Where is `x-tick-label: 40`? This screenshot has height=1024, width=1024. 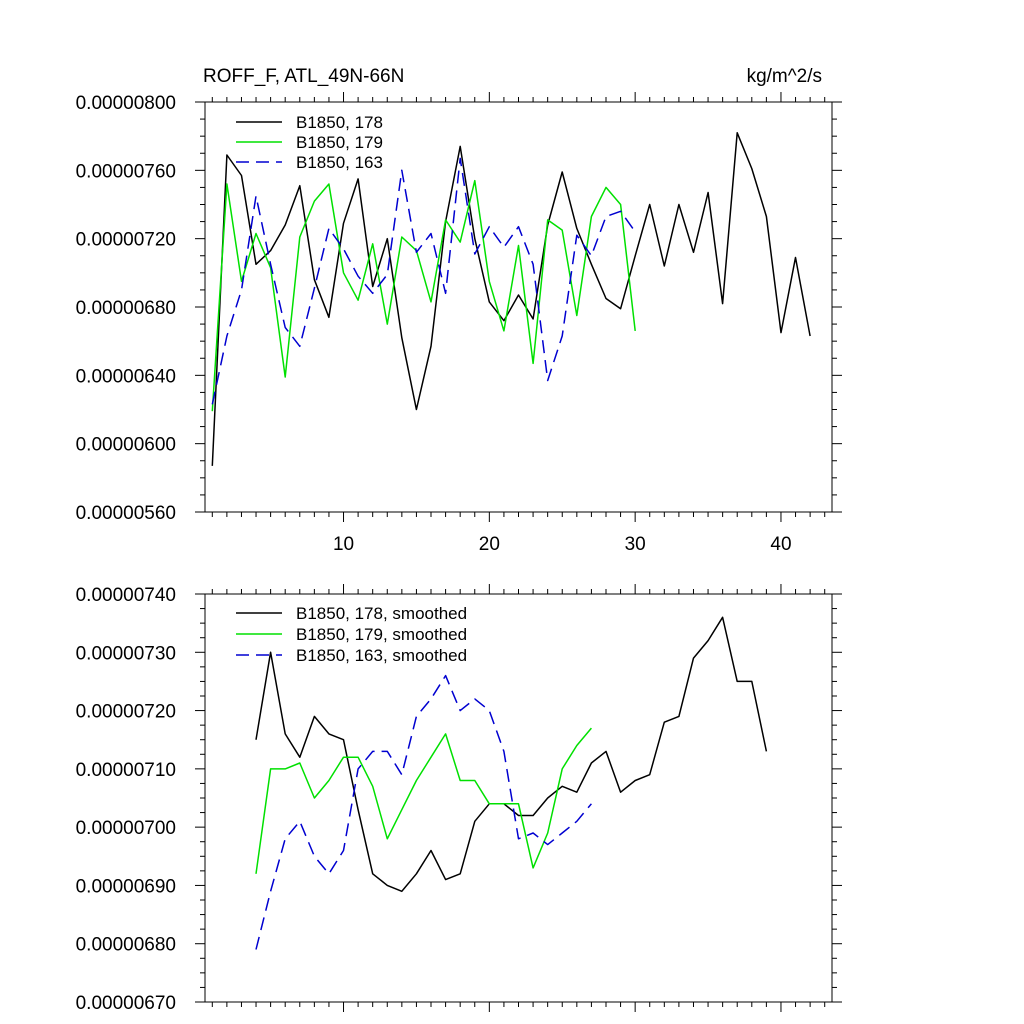 x-tick-label: 40 is located at coordinates (780, 544).